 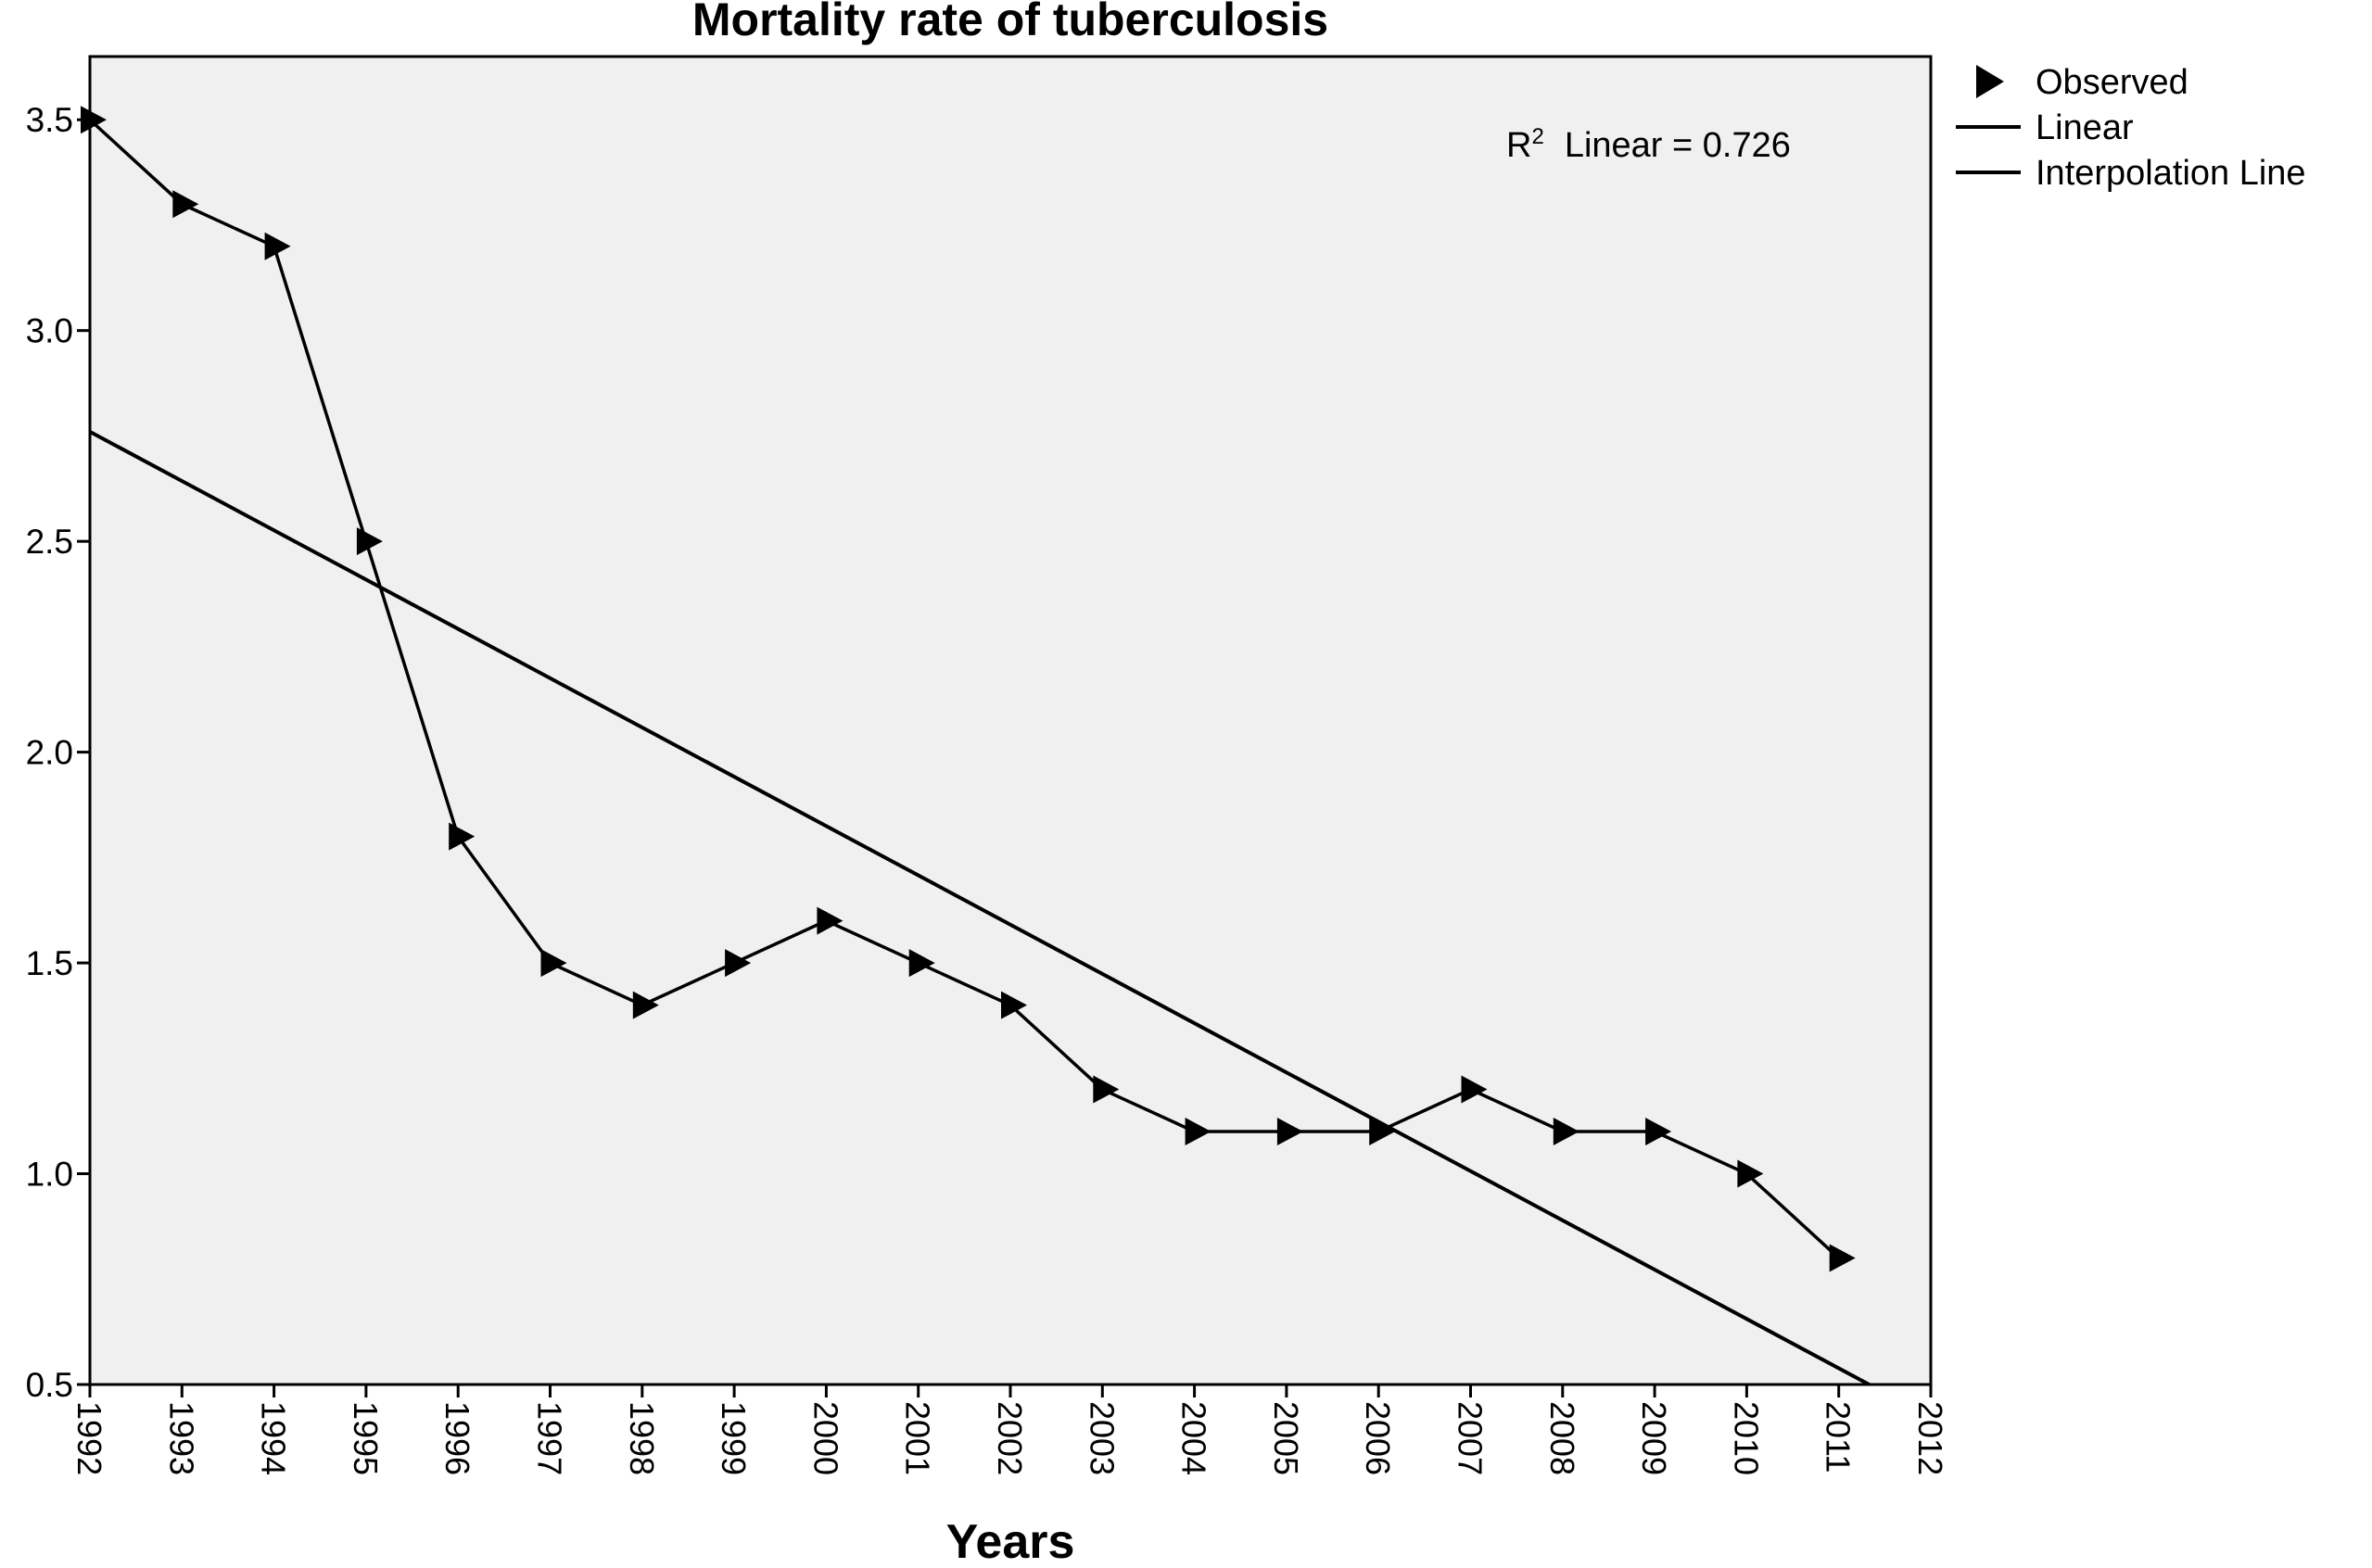 What do you see at coordinates (1010, 1539) in the screenshot?
I see `x-axis-title: Years` at bounding box center [1010, 1539].